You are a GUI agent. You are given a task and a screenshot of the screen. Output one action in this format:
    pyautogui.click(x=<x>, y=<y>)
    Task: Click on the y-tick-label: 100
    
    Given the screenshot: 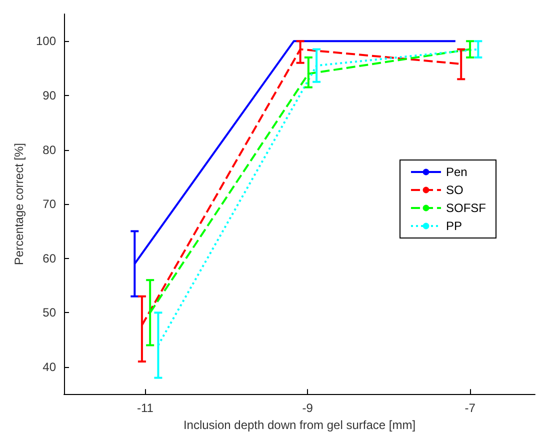 What is the action you would take?
    pyautogui.click(x=46, y=41)
    